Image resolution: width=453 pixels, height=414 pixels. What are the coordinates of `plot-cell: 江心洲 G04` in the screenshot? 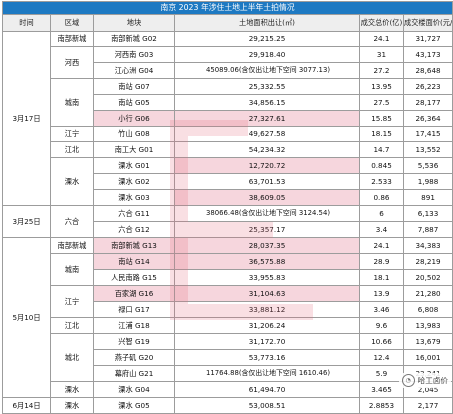 It's located at (134, 70).